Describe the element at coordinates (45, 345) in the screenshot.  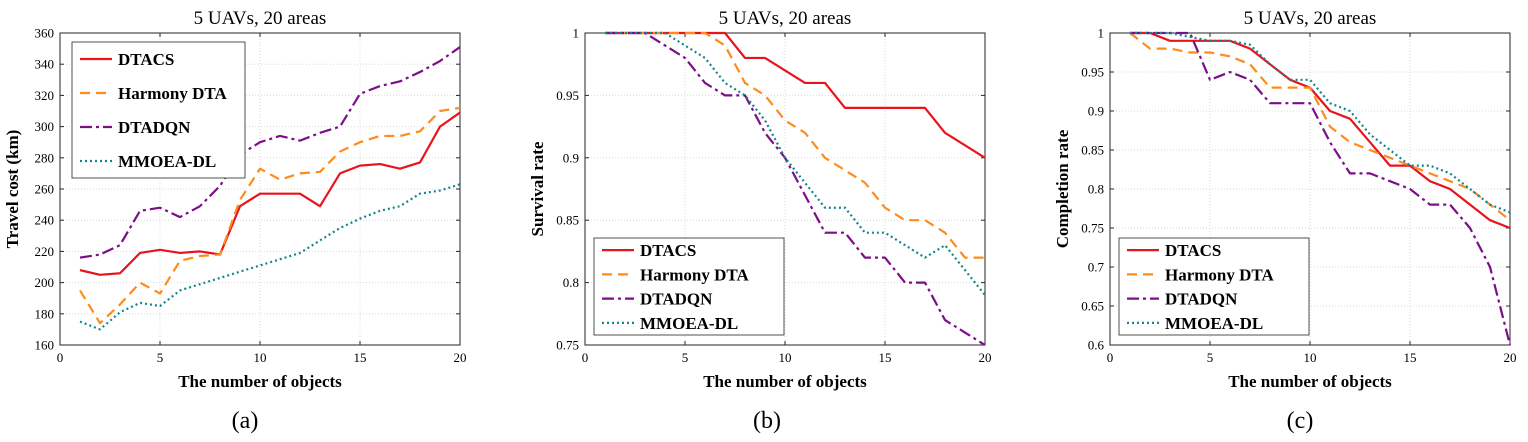
I see `y-tick-label: 160` at that location.